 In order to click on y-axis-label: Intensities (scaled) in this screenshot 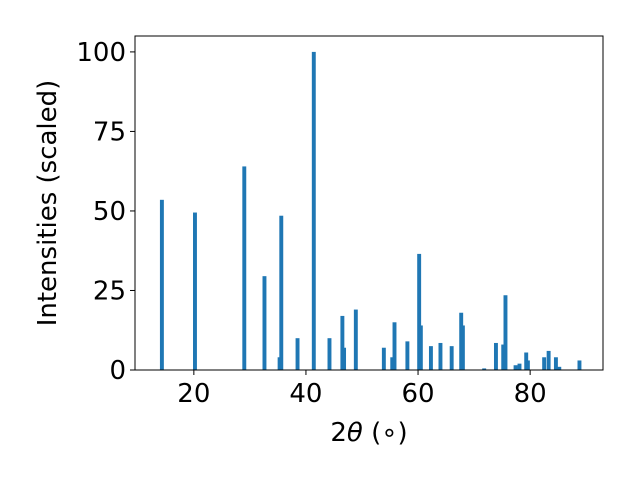, I will do `click(48, 203)`.